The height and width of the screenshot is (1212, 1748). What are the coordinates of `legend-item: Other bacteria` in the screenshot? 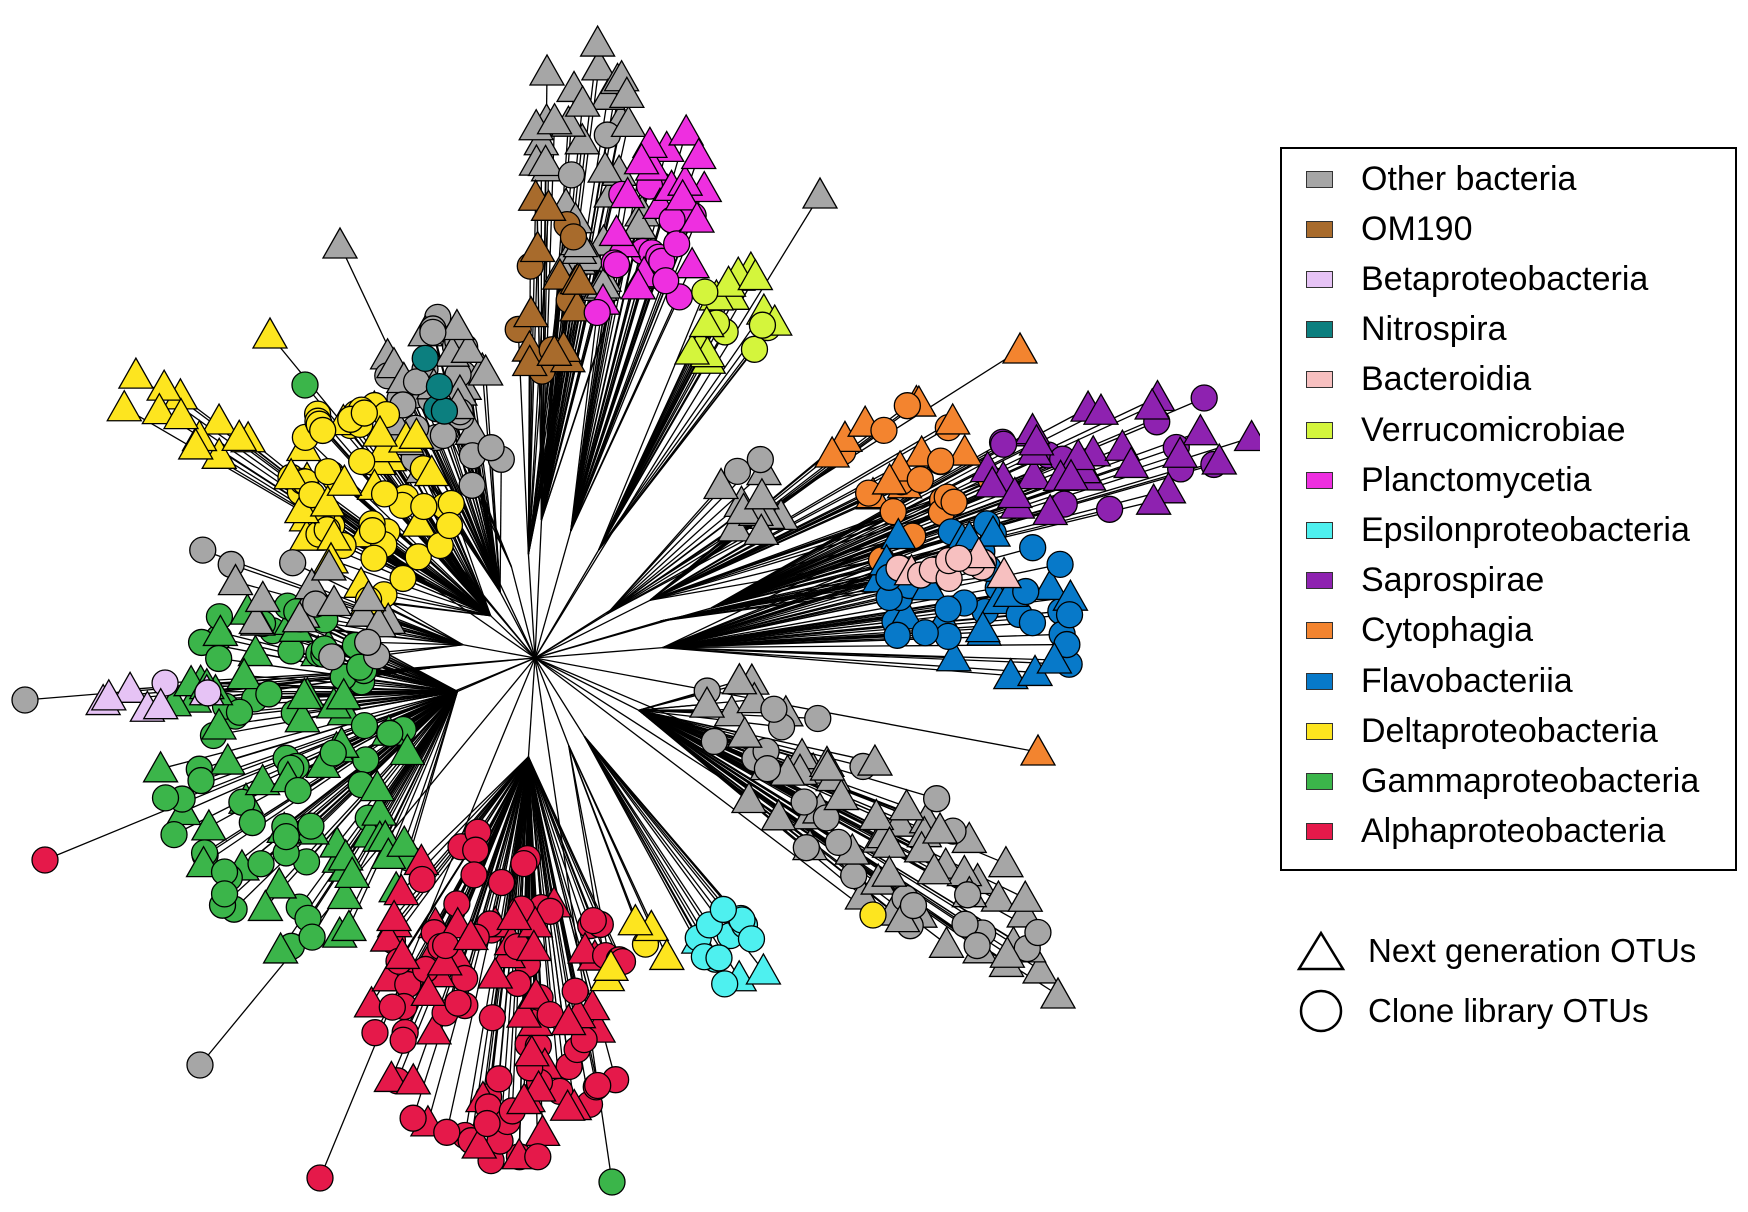 It's located at (1441, 179).